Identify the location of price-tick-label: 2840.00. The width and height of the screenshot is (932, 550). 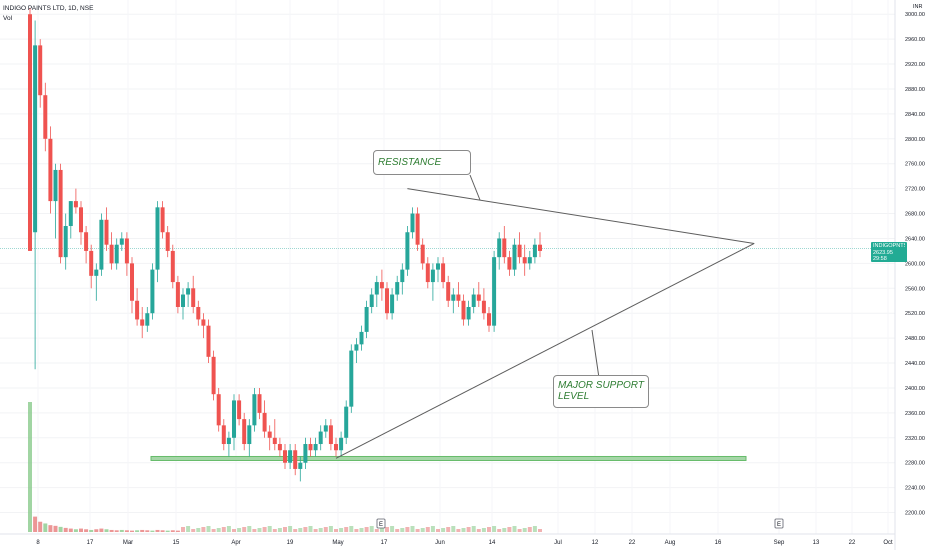
(915, 115).